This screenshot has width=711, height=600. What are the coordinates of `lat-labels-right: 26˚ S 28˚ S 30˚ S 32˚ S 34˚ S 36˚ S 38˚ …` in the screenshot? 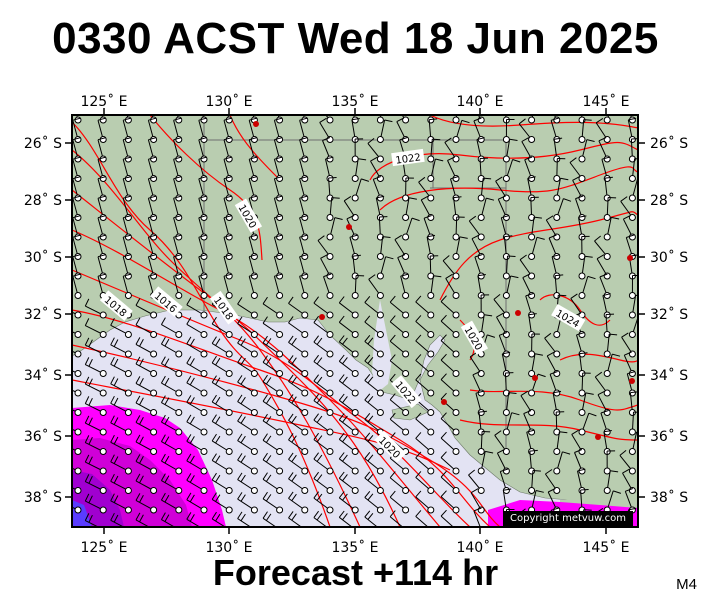 It's located at (669, 320).